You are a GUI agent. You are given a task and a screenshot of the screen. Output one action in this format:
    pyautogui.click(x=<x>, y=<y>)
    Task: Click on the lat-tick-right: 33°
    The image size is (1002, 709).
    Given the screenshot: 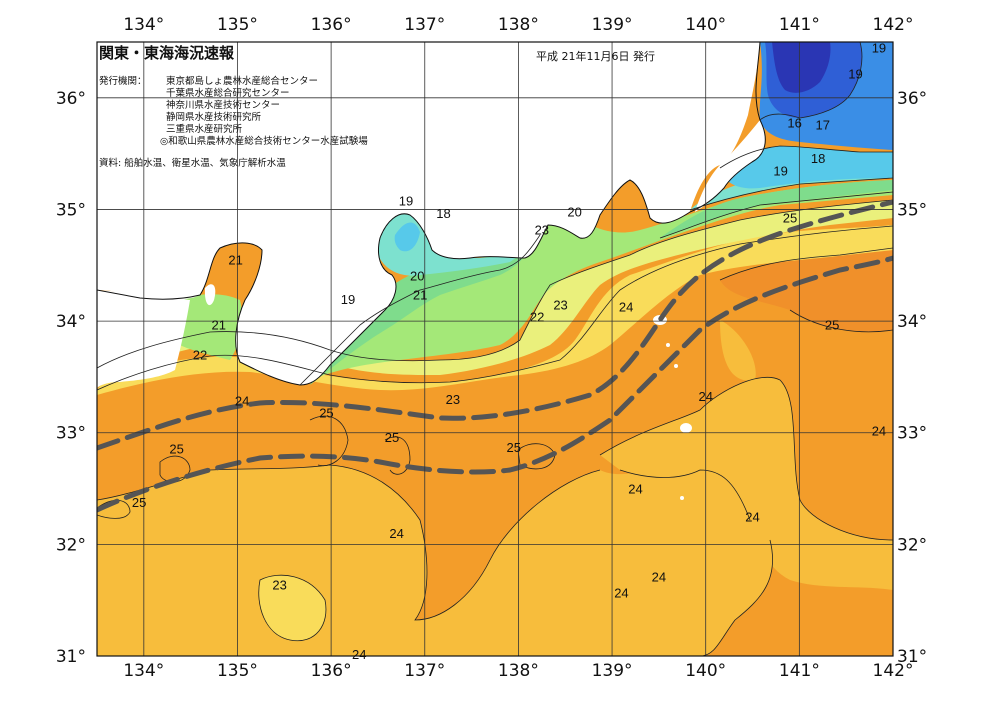 What is the action you would take?
    pyautogui.click(x=912, y=434)
    